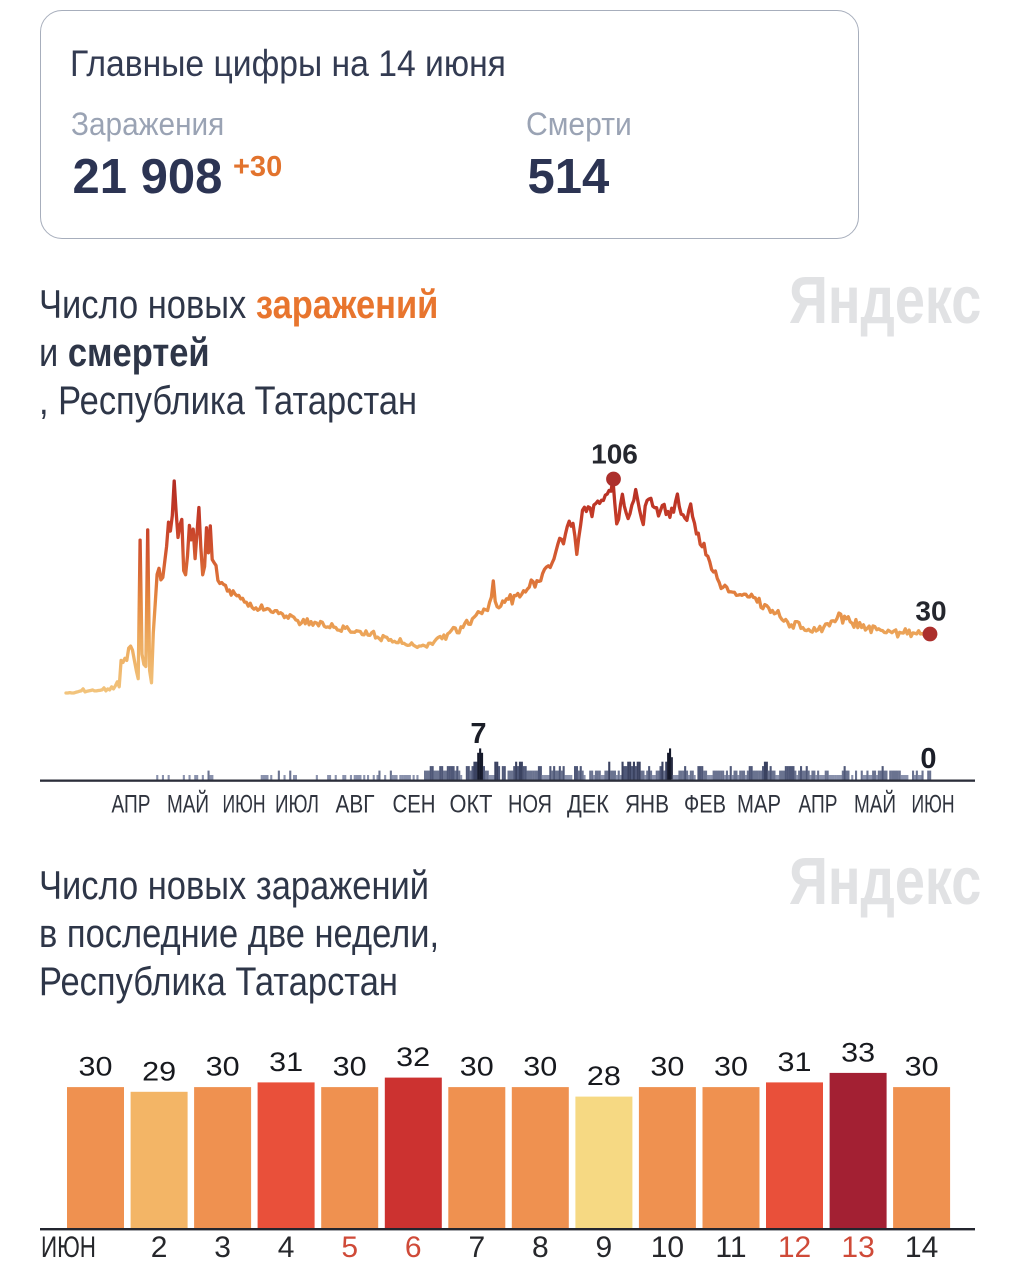 The height and width of the screenshot is (1280, 1014). I want to click on svg-text: 106, so click(614, 454).